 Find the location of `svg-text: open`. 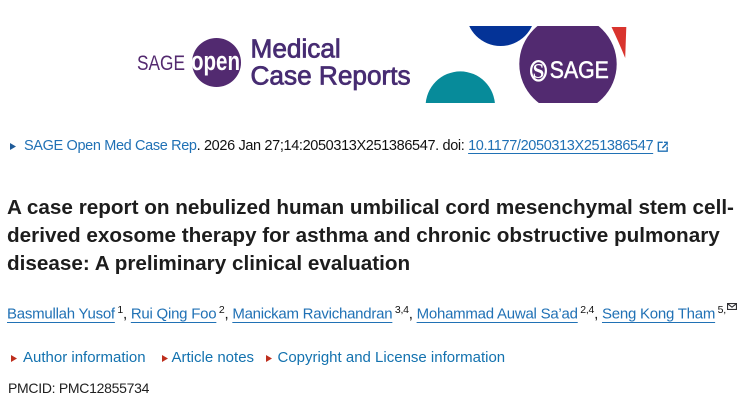

svg-text: open is located at coordinates (215, 61).